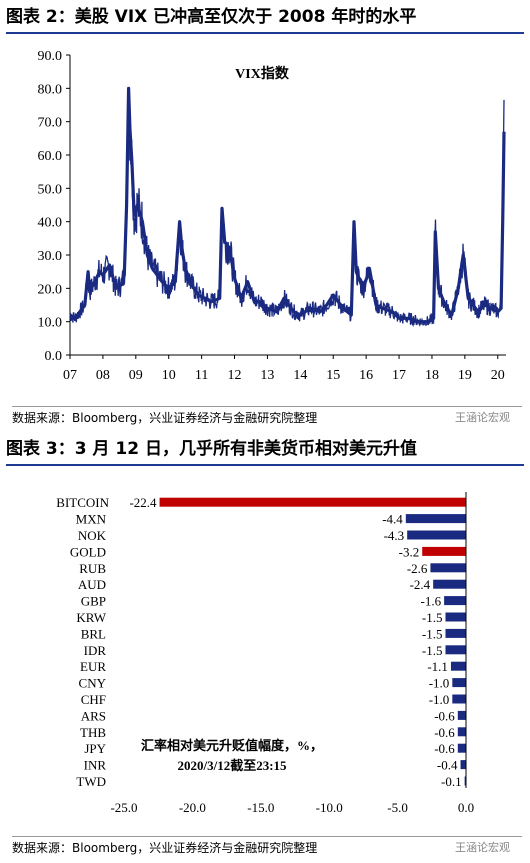 The image size is (530, 863). Describe the element at coordinates (50, 256) in the screenshot. I see `vix-y-tick-label: 30.0` at that location.